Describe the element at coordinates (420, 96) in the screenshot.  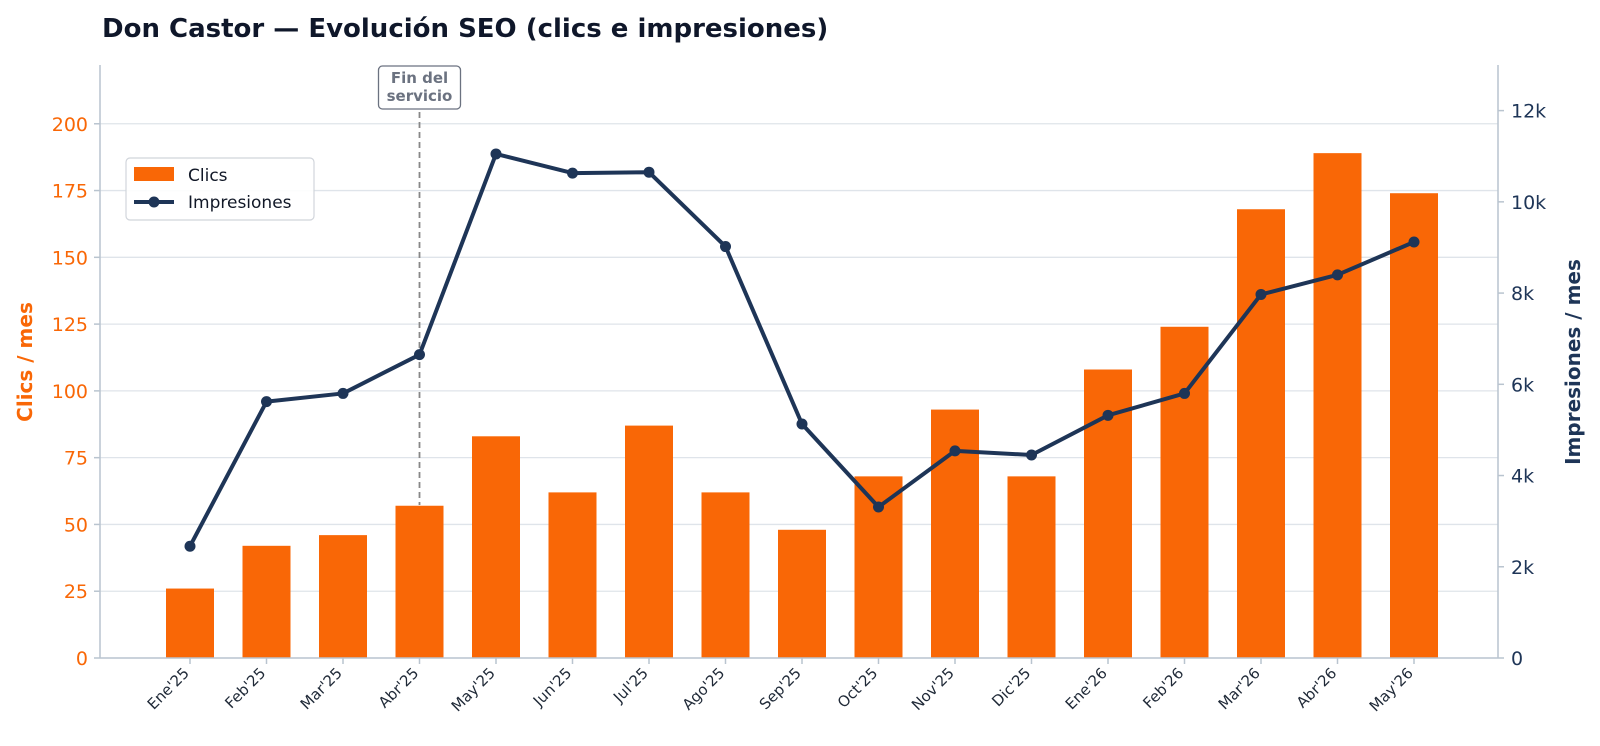
I see `annotation-text: servicio` at that location.